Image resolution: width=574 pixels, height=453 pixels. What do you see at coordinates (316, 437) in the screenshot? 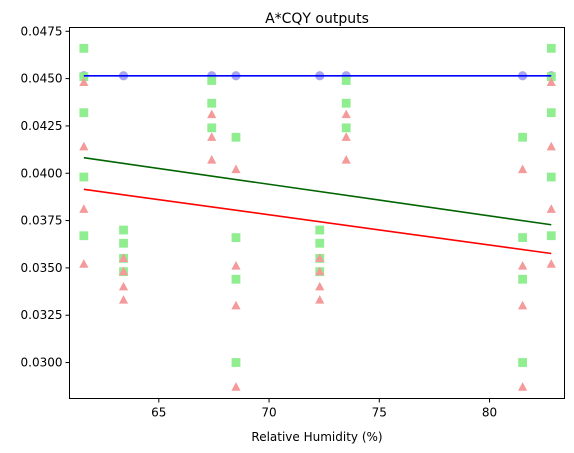
I see `x-axis-label: Relative Humidity (%)` at bounding box center [316, 437].